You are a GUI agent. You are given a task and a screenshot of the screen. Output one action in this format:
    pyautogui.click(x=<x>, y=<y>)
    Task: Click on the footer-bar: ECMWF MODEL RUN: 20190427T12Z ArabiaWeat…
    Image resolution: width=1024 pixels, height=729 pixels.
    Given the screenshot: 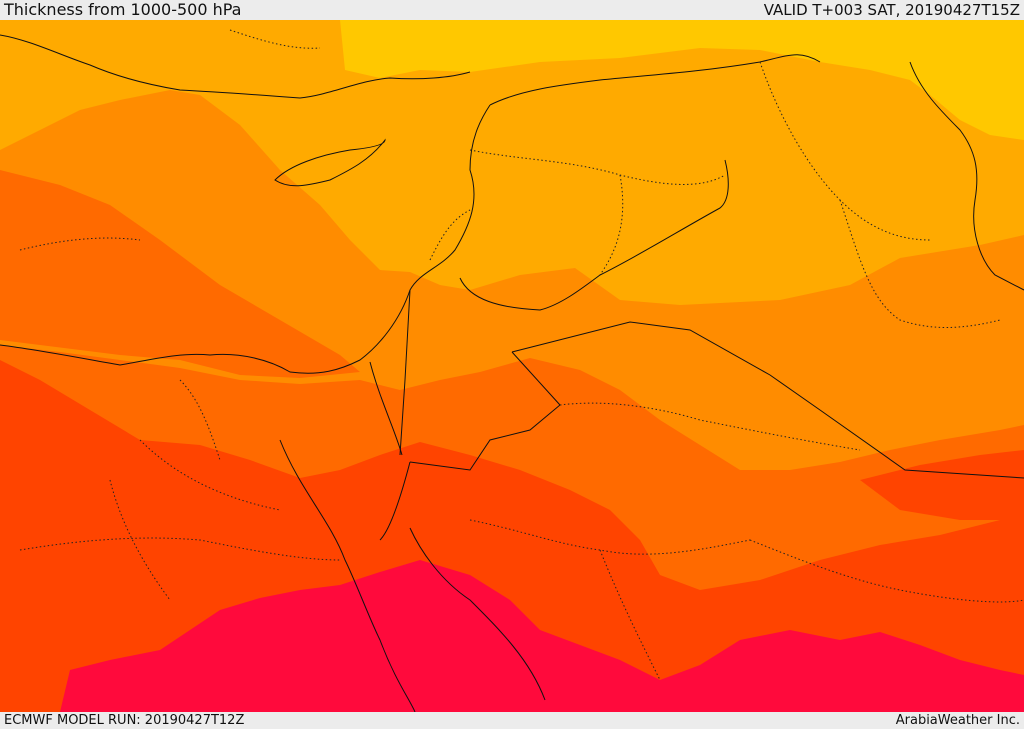 What is the action you would take?
    pyautogui.click(x=512, y=720)
    